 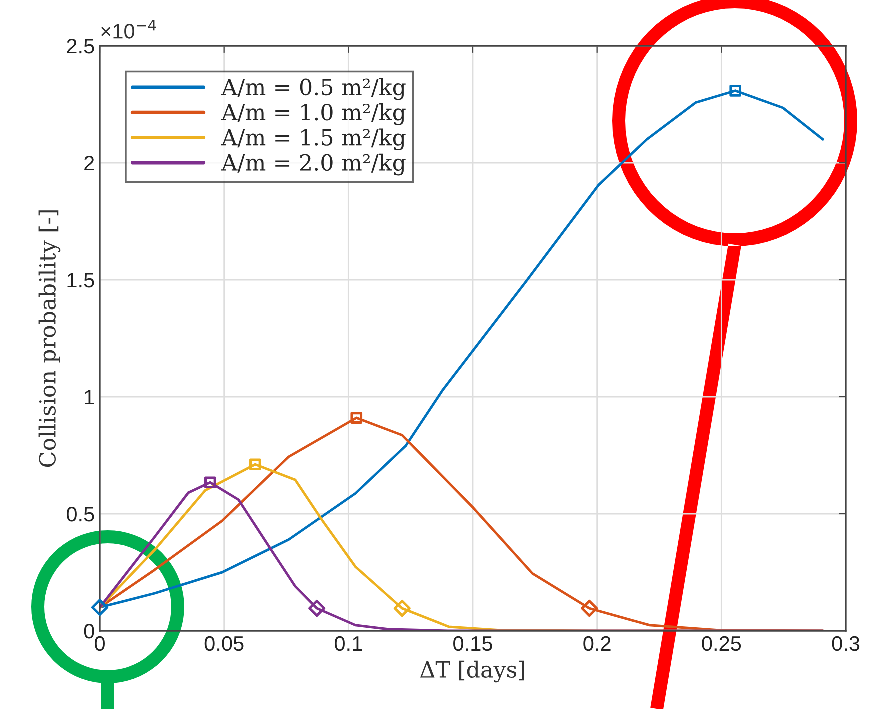 I want to click on legend-label: A/m = 1.5 m²/kg, so click(x=313, y=139).